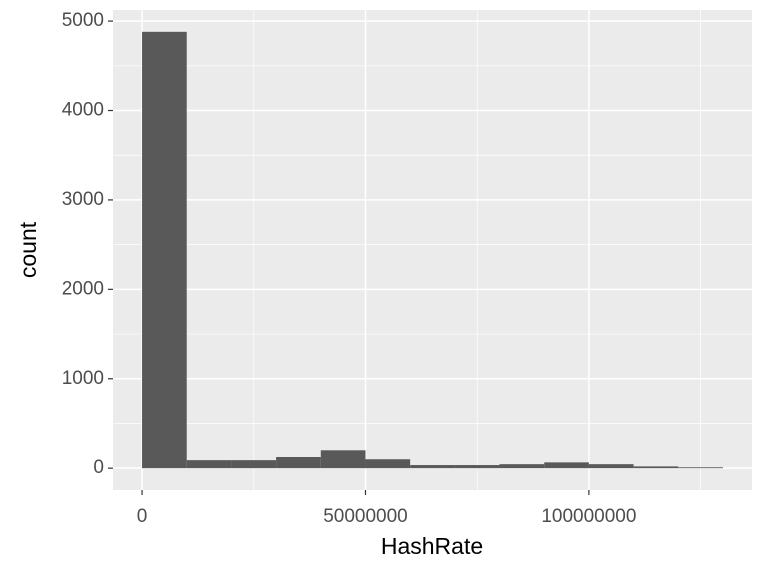 The height and width of the screenshot is (576, 768). I want to click on y-tick-label: 1000, so click(83, 378).